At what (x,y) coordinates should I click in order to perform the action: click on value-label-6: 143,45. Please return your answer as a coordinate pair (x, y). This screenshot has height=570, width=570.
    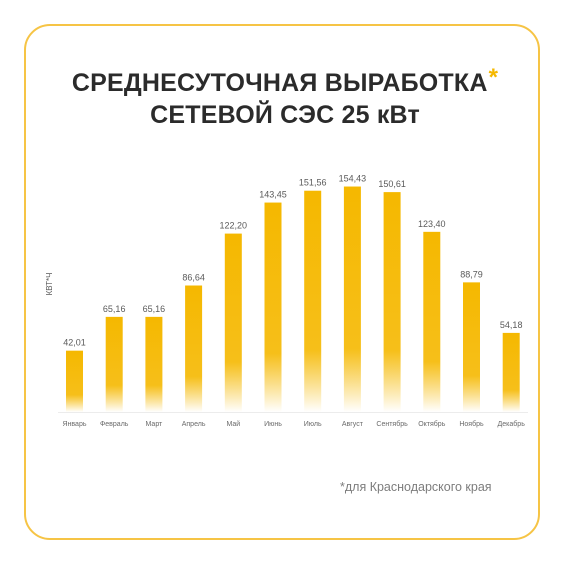
    Looking at the image, I should click on (273, 195).